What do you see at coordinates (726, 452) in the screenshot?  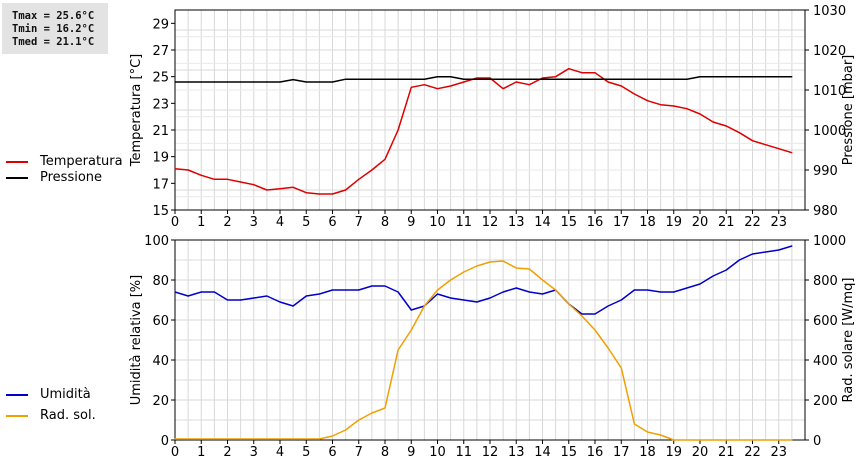 I see `bottom-x-tick-label: 21` at bounding box center [726, 452].